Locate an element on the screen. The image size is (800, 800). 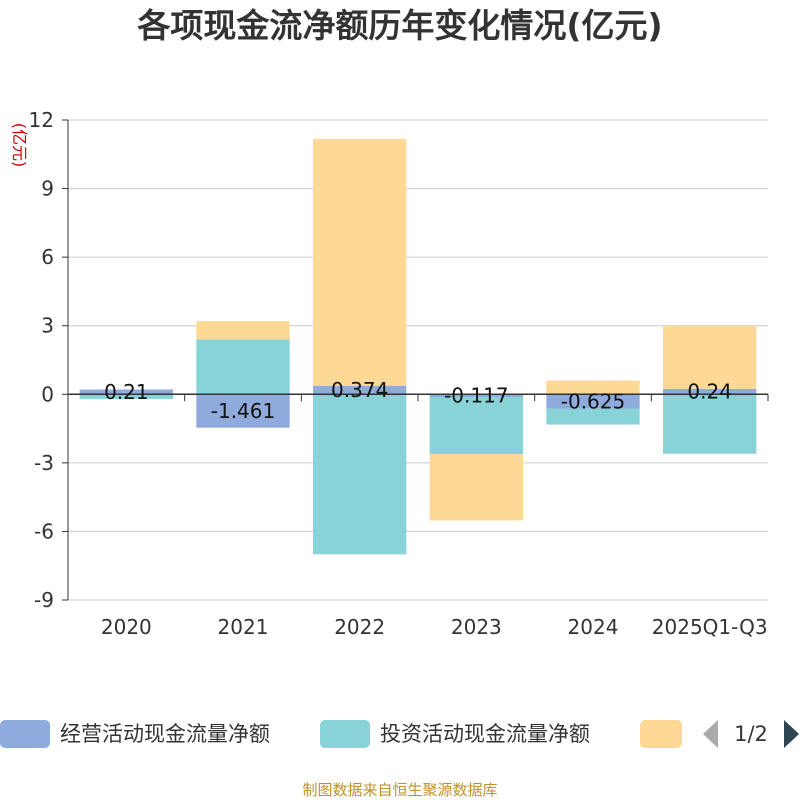
legend-pager: 1/2 is located at coordinates (751, 734).